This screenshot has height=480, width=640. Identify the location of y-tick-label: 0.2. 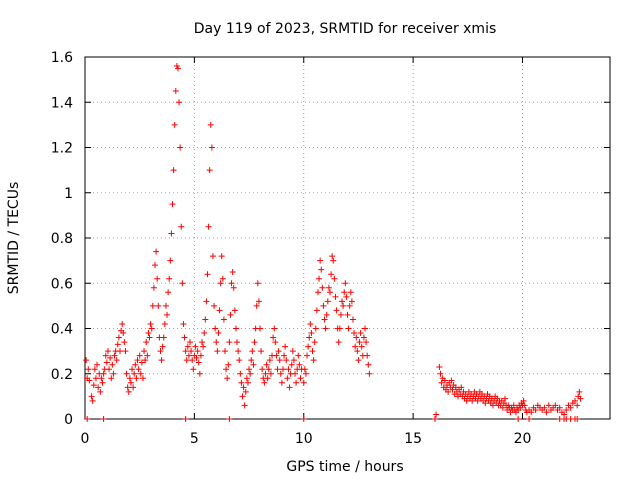
(62, 375).